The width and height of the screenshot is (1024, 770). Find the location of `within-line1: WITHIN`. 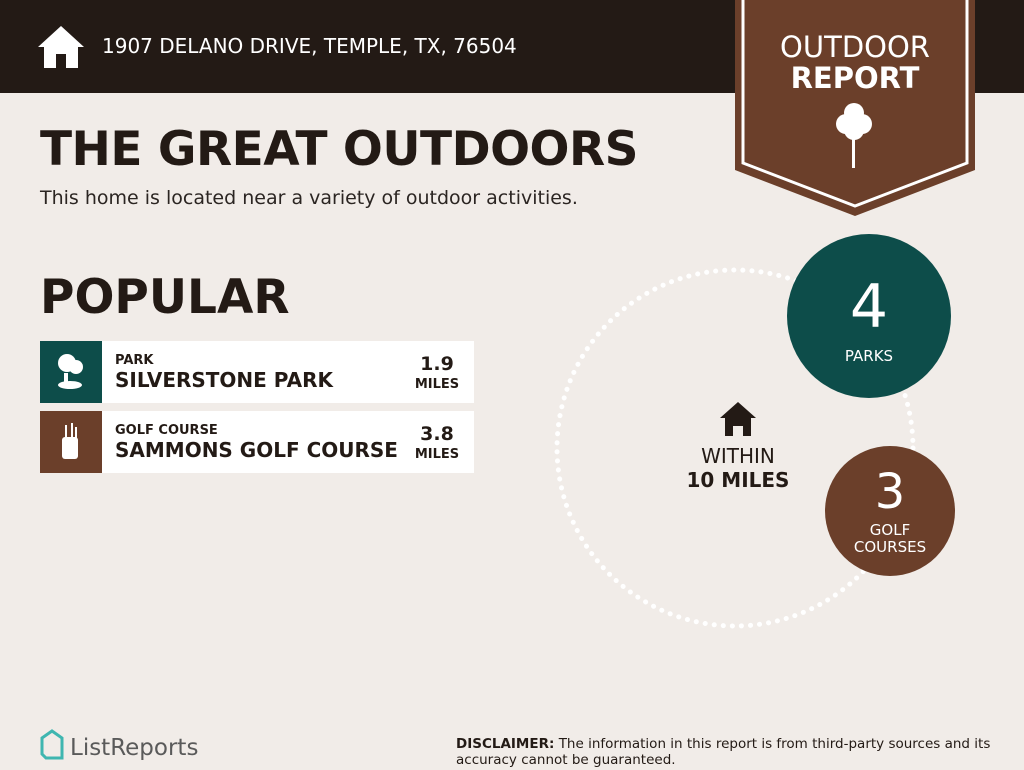

within-line1: WITHIN is located at coordinates (738, 456).